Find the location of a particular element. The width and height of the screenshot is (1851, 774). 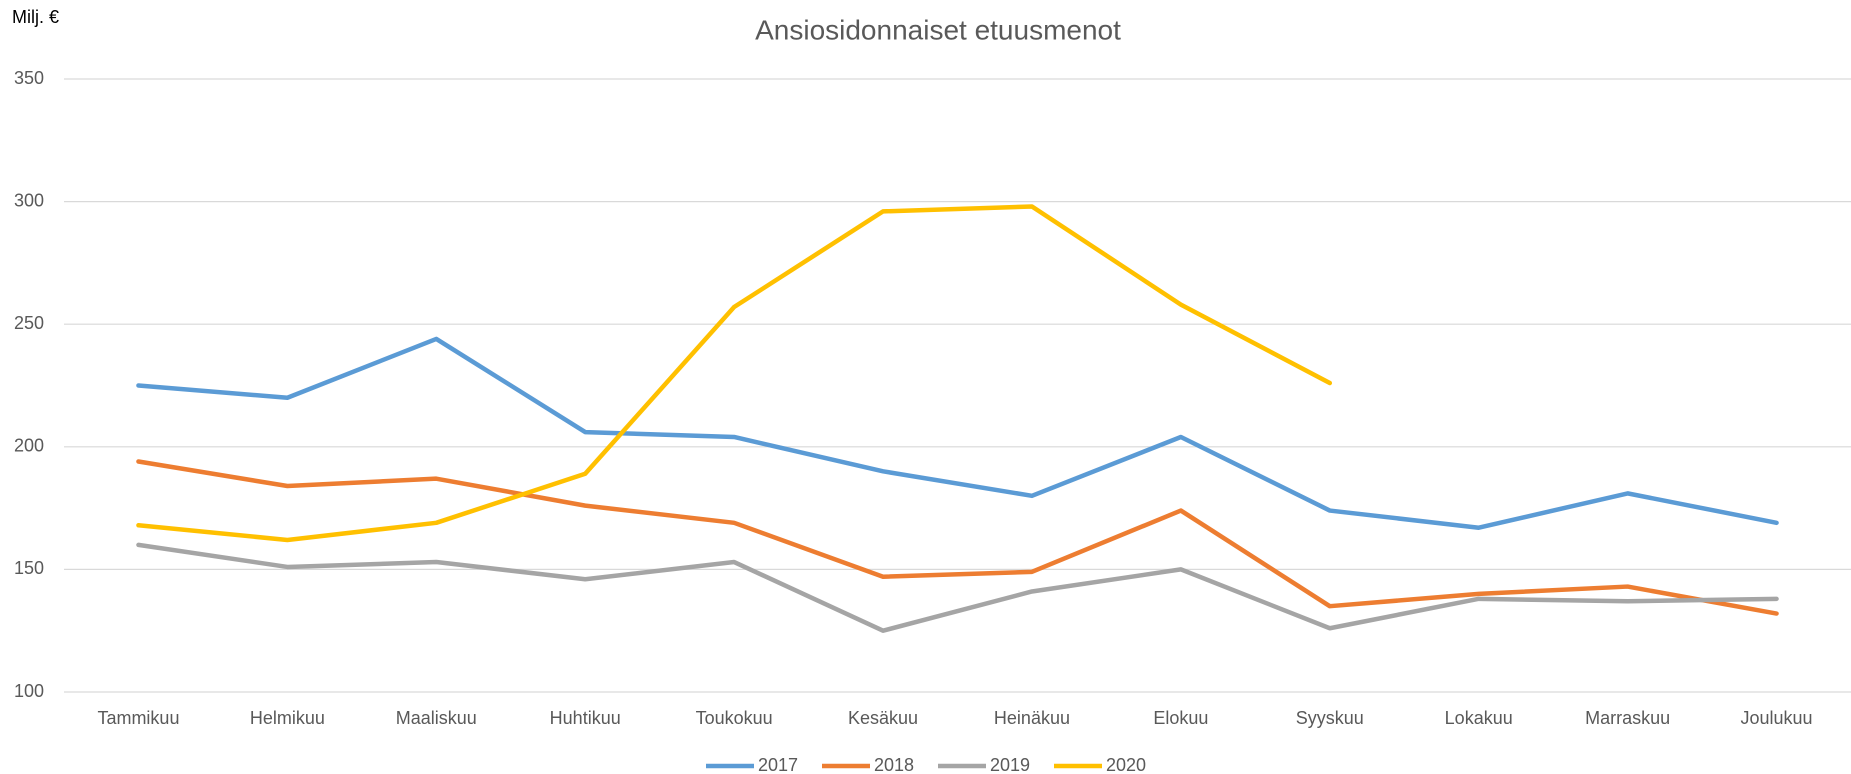

x-tick-label: Heinäkuu is located at coordinates (1032, 718).